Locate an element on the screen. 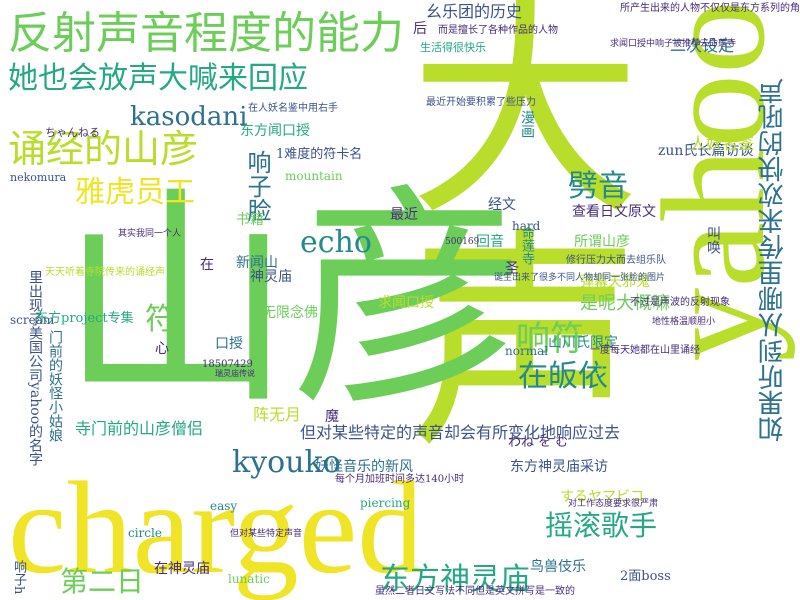  word-touhou-project-special: 东方project专集 is located at coordinates (84, 318).